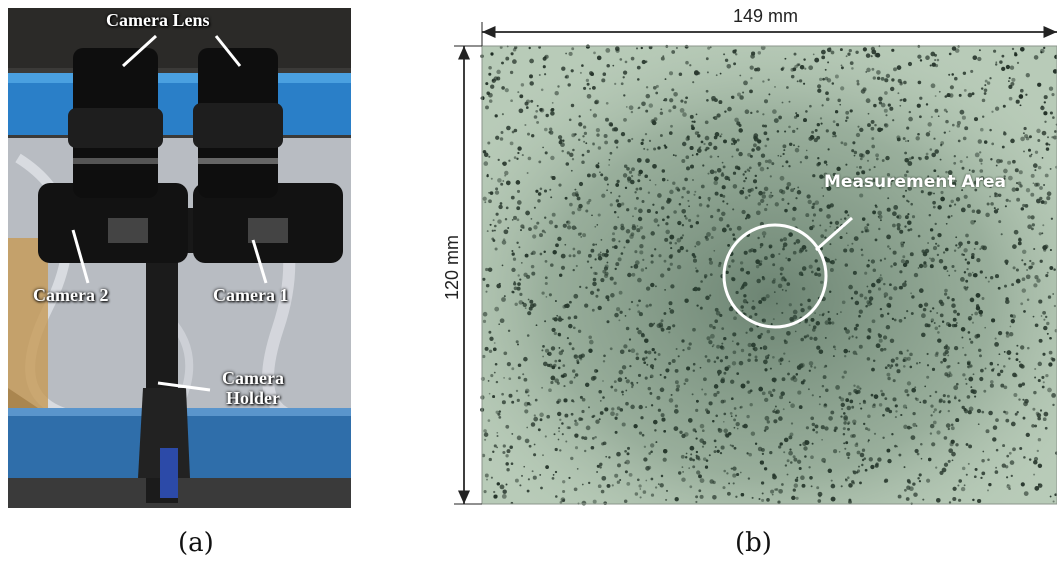  What do you see at coordinates (766, 16) in the screenshot?
I see `width-dimension-label: 149 mm` at bounding box center [766, 16].